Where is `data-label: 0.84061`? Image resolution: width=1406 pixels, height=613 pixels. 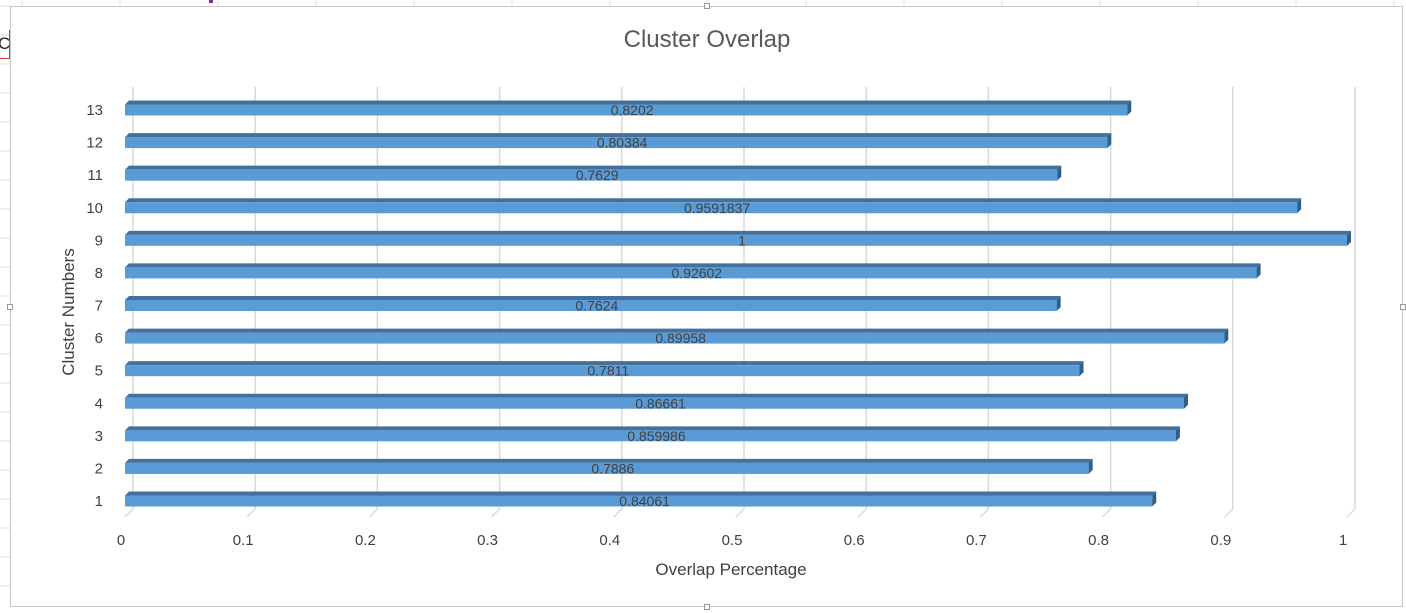 data-label: 0.84061 is located at coordinates (644, 501).